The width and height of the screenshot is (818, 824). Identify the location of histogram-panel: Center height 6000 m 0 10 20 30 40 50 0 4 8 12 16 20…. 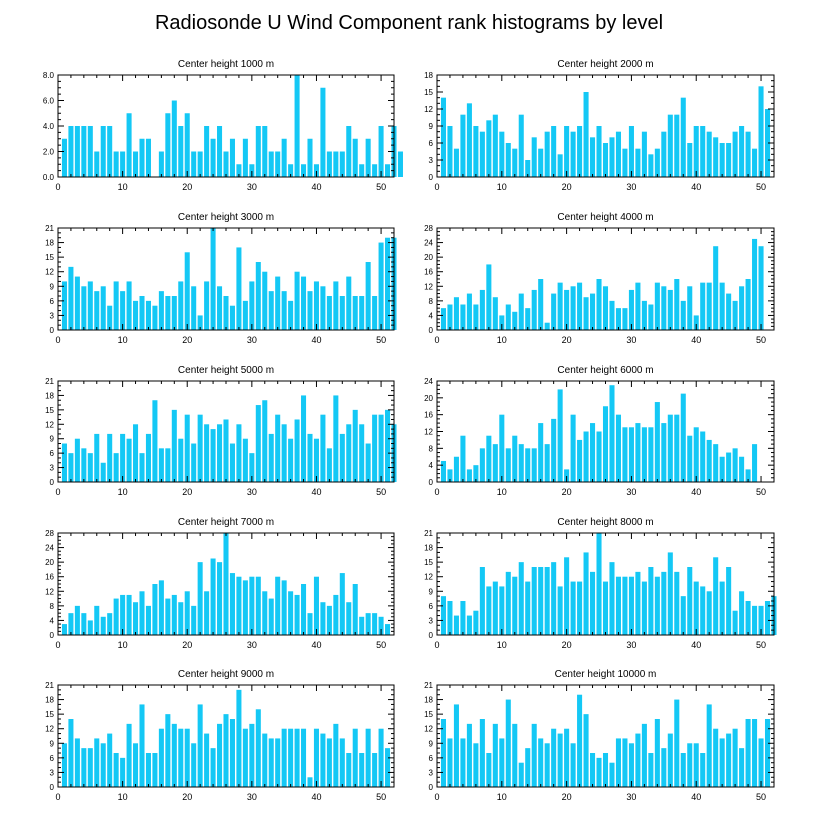
(599, 431).